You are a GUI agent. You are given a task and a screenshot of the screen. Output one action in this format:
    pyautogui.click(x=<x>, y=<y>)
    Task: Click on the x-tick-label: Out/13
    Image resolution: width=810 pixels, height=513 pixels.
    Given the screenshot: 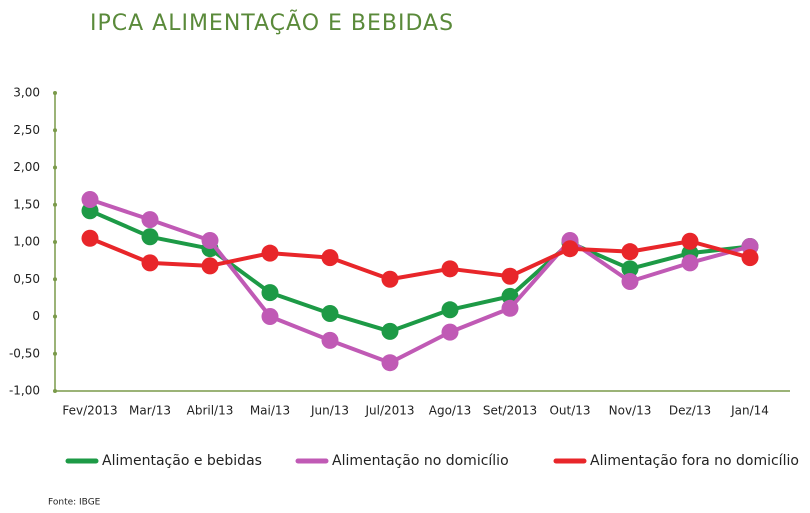 What is the action you would take?
    pyautogui.click(x=569, y=411)
    